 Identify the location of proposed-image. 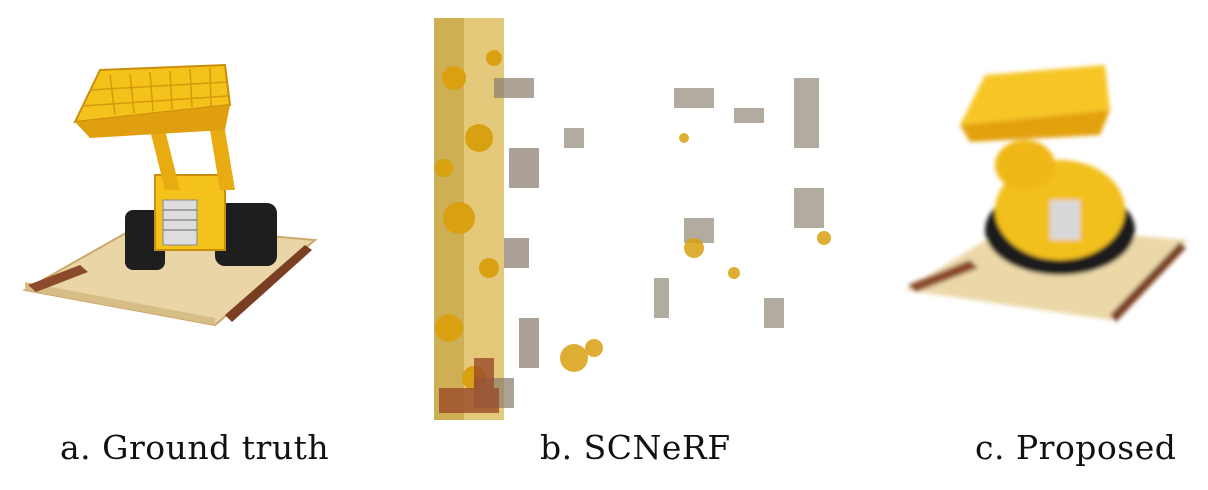
(1045, 192).